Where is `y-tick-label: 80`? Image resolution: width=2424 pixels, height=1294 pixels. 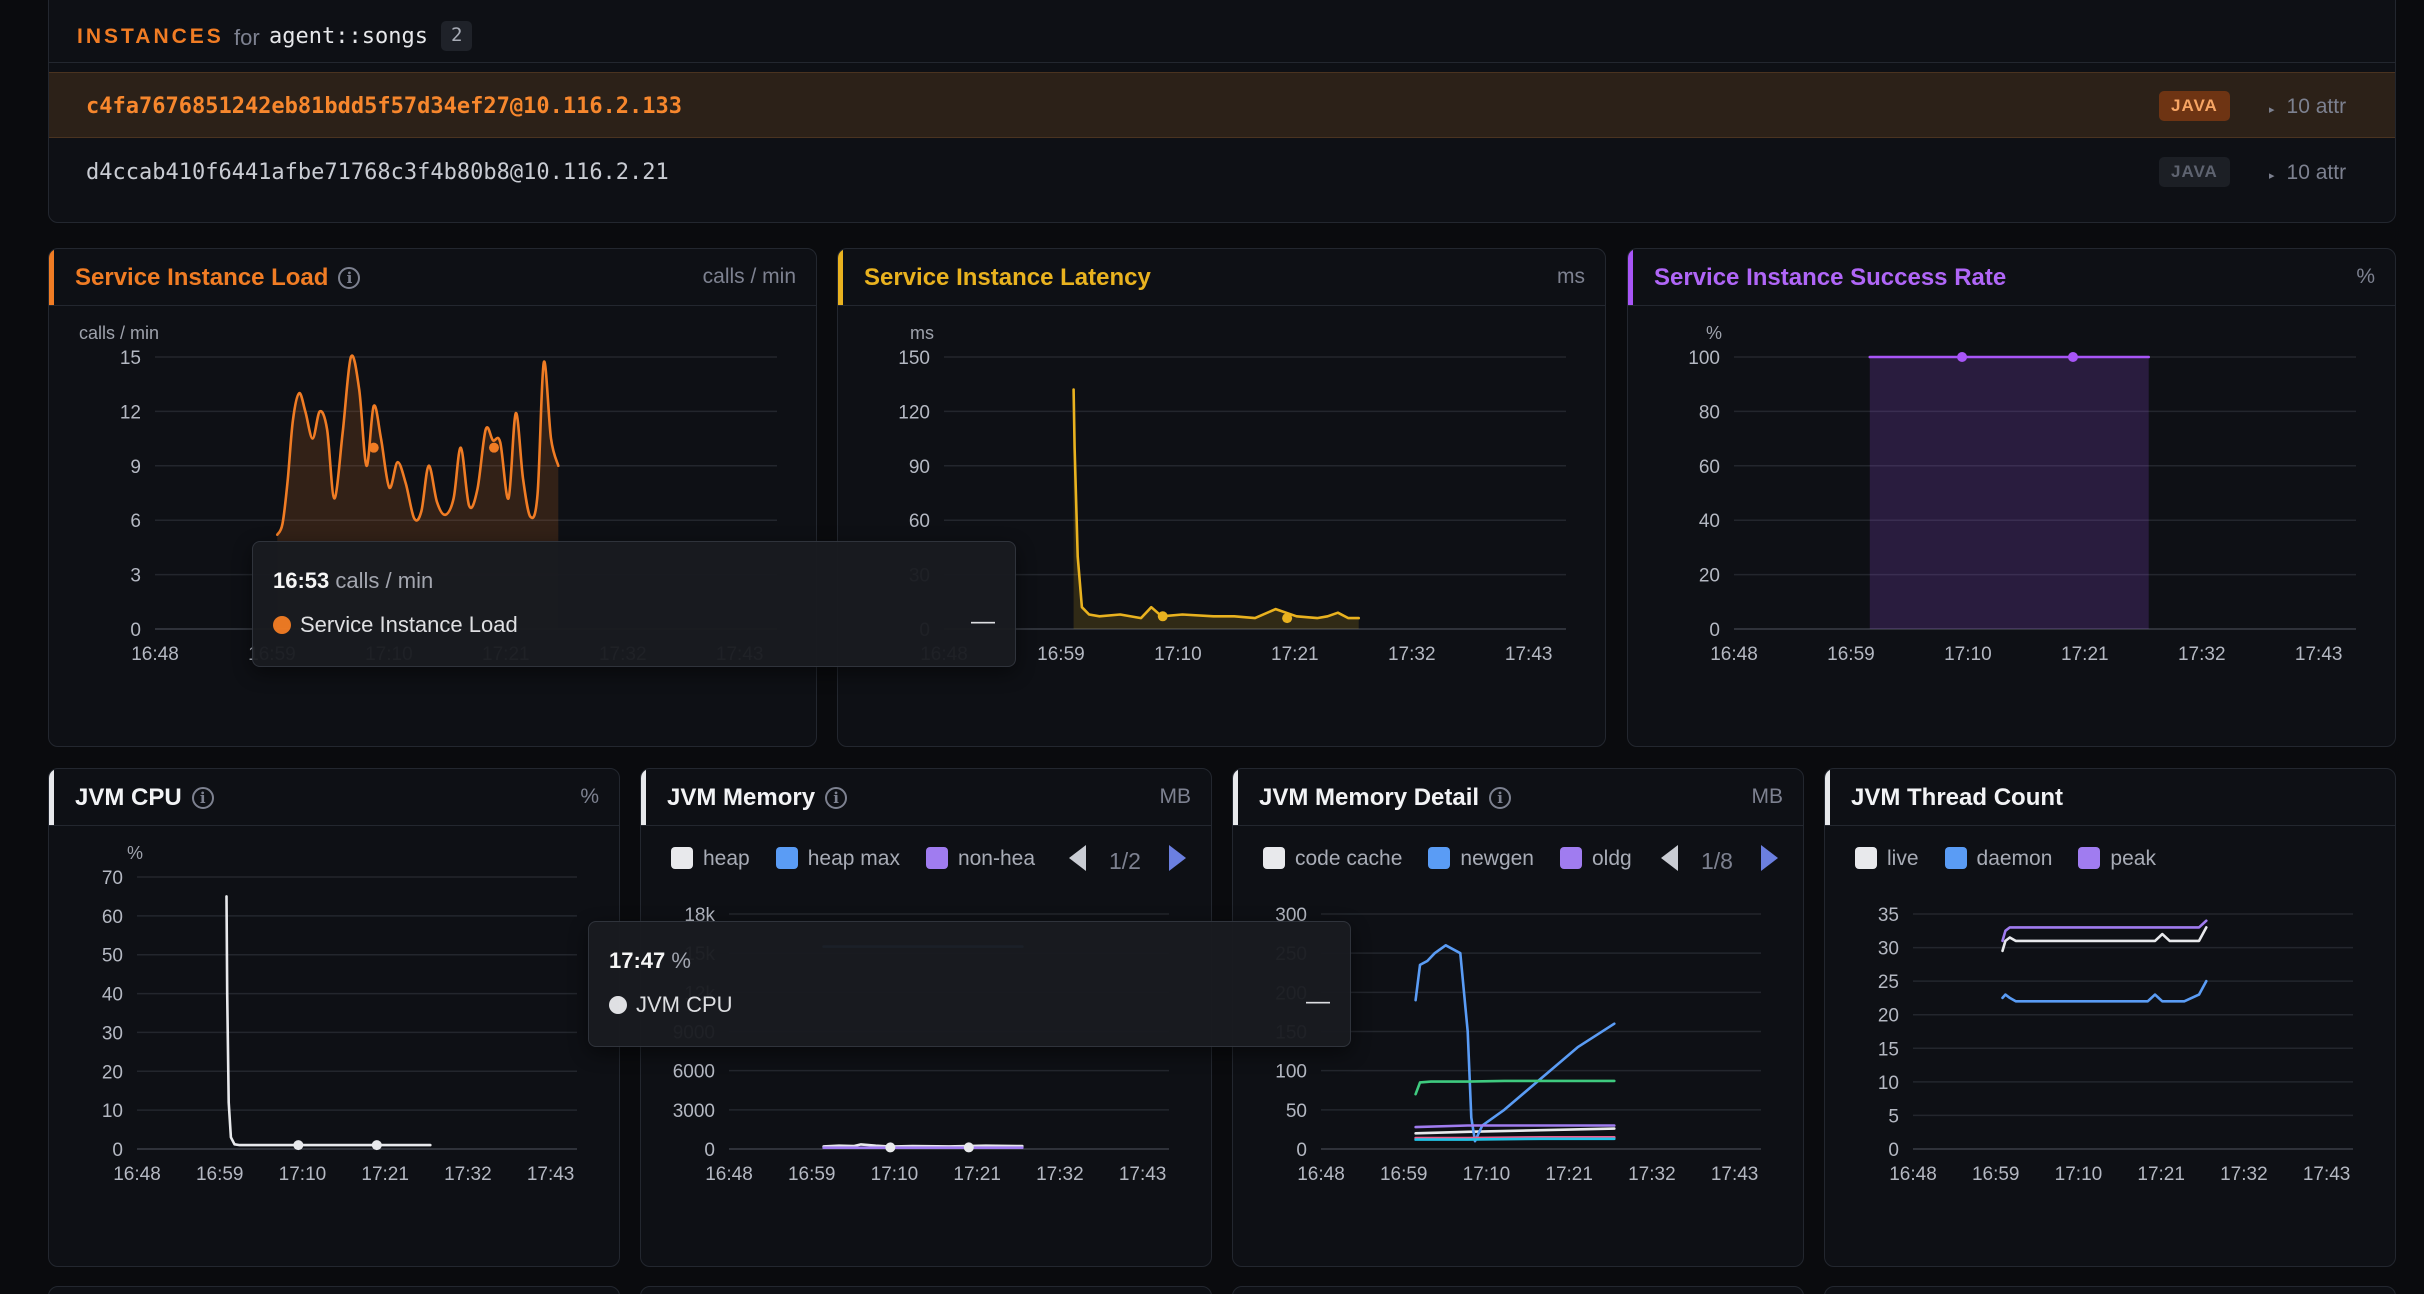 y-tick-label: 80 is located at coordinates (1709, 412).